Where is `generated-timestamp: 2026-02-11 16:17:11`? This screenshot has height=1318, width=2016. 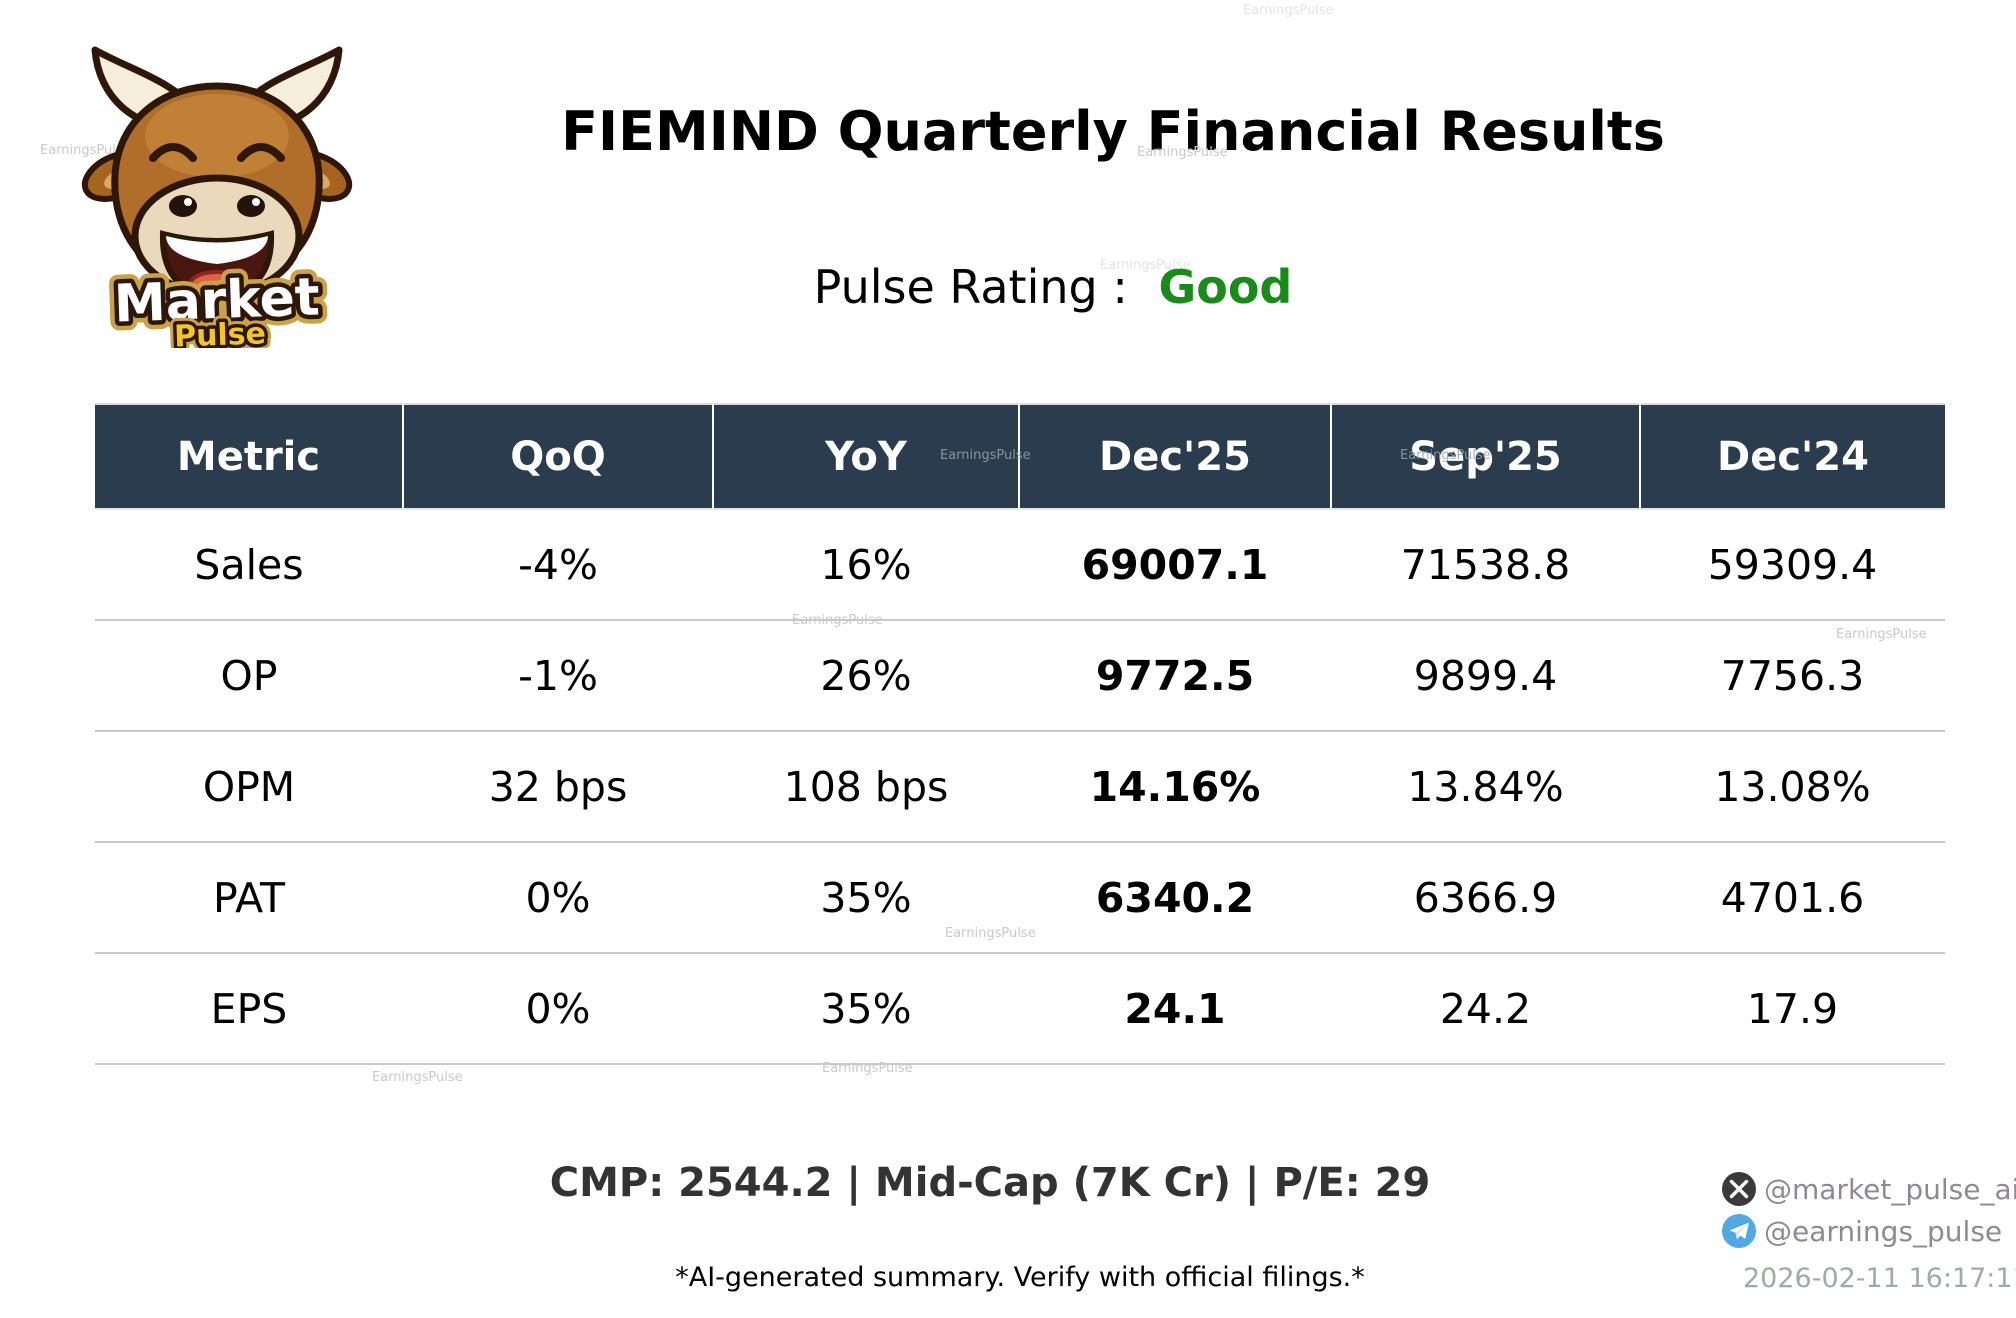 generated-timestamp: 2026-02-11 16:17:11 is located at coordinates (1879, 1278).